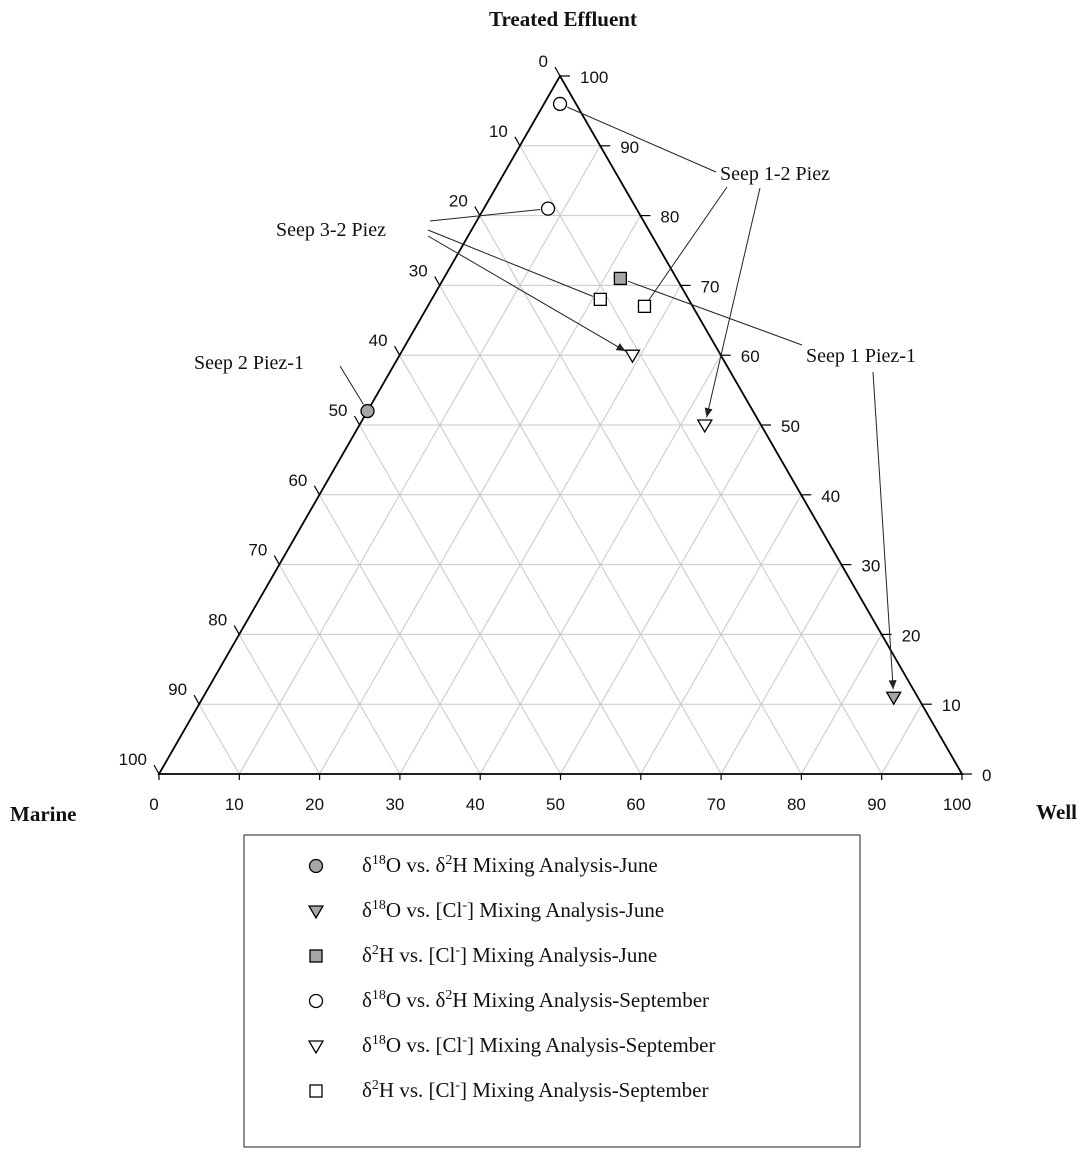 This screenshot has height=1154, width=1086. Describe the element at coordinates (951, 705) in the screenshot. I see `tick-label-right: 10` at that location.